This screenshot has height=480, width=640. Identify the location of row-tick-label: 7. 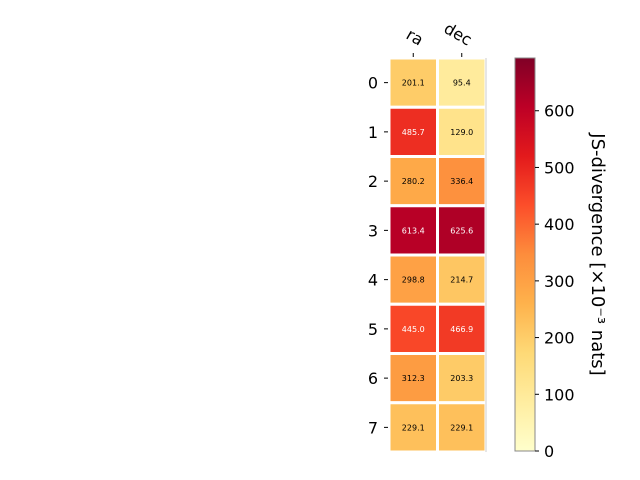
(373, 427).